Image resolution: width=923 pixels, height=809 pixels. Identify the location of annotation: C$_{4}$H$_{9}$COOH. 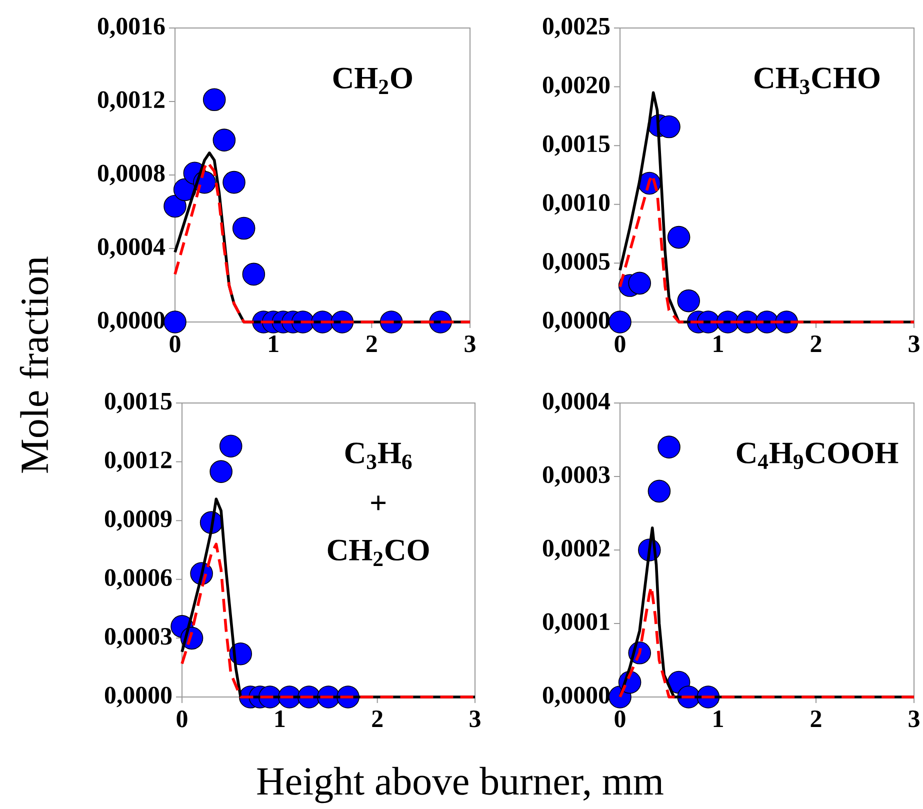
(817, 456).